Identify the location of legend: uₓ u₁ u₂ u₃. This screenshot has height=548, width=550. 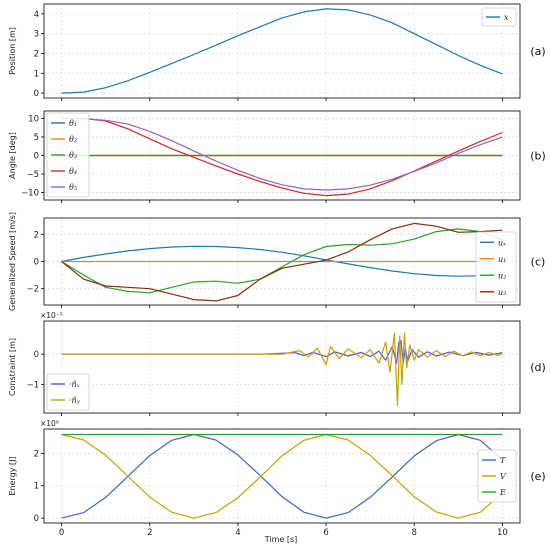
(496, 267).